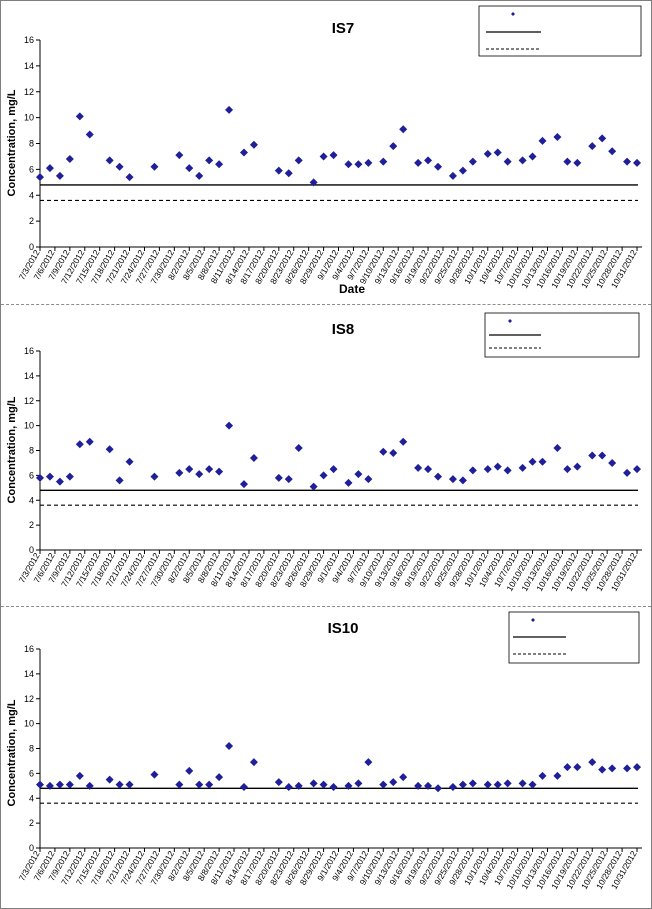 This screenshot has width=652, height=909. Describe the element at coordinates (29, 674) in the screenshot. I see `y-tick-label: 14` at that location.